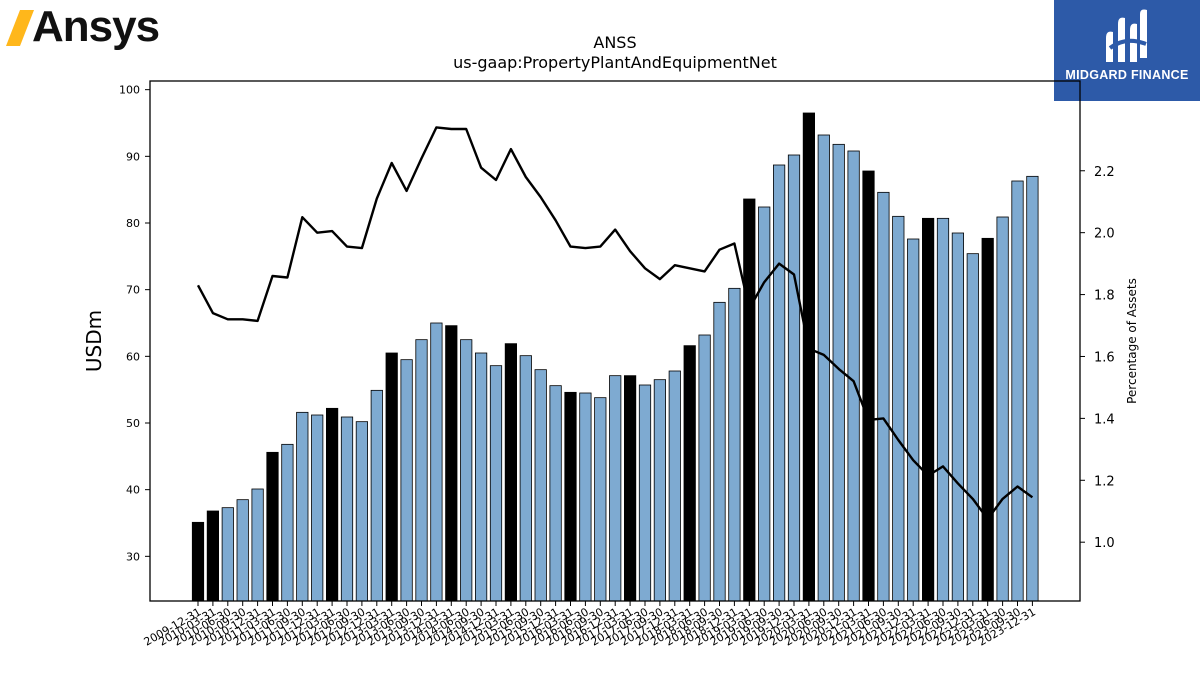  I want to click on y-tick-label: 80, so click(133, 223).